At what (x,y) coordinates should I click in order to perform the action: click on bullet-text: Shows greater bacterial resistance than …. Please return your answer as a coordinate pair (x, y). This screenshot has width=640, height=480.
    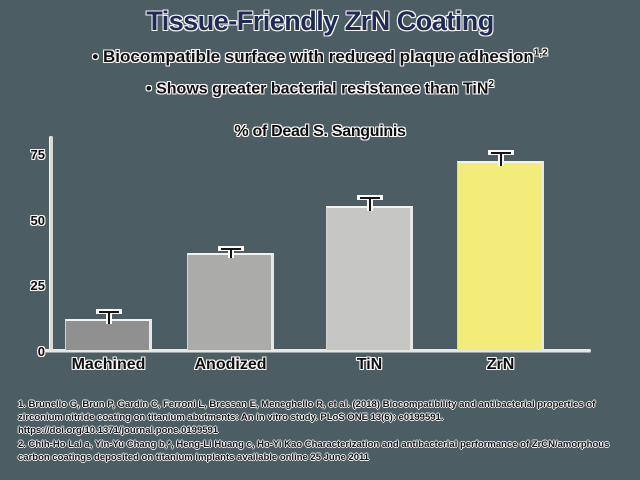
    Looking at the image, I should click on (322, 89).